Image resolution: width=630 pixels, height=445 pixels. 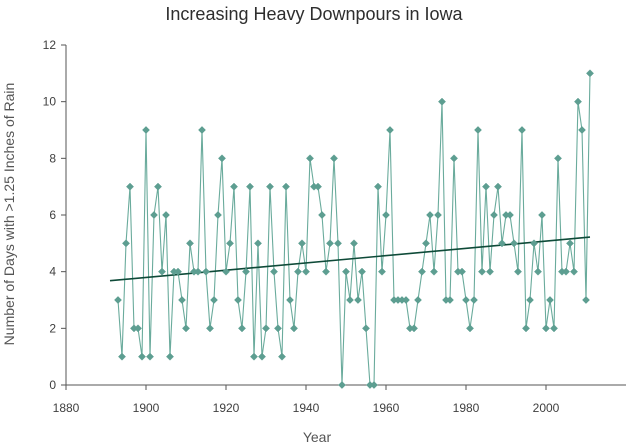 I want to click on data-point-1923, so click(x=238, y=300).